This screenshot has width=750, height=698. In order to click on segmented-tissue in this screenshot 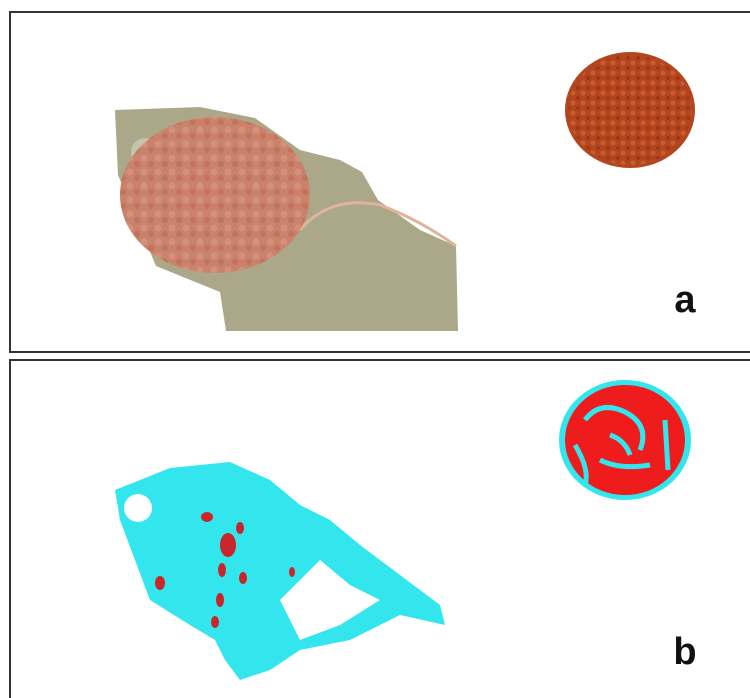, I will do `click(280, 571)`.